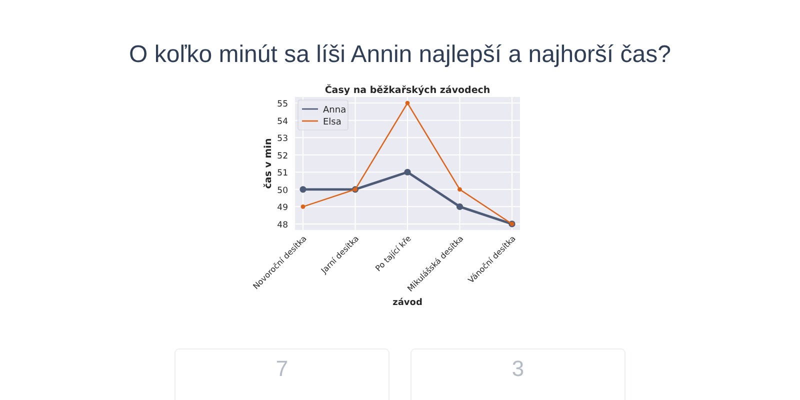 Image resolution: width=800 pixels, height=400 pixels. I want to click on y-tick-label: 48, so click(282, 225).